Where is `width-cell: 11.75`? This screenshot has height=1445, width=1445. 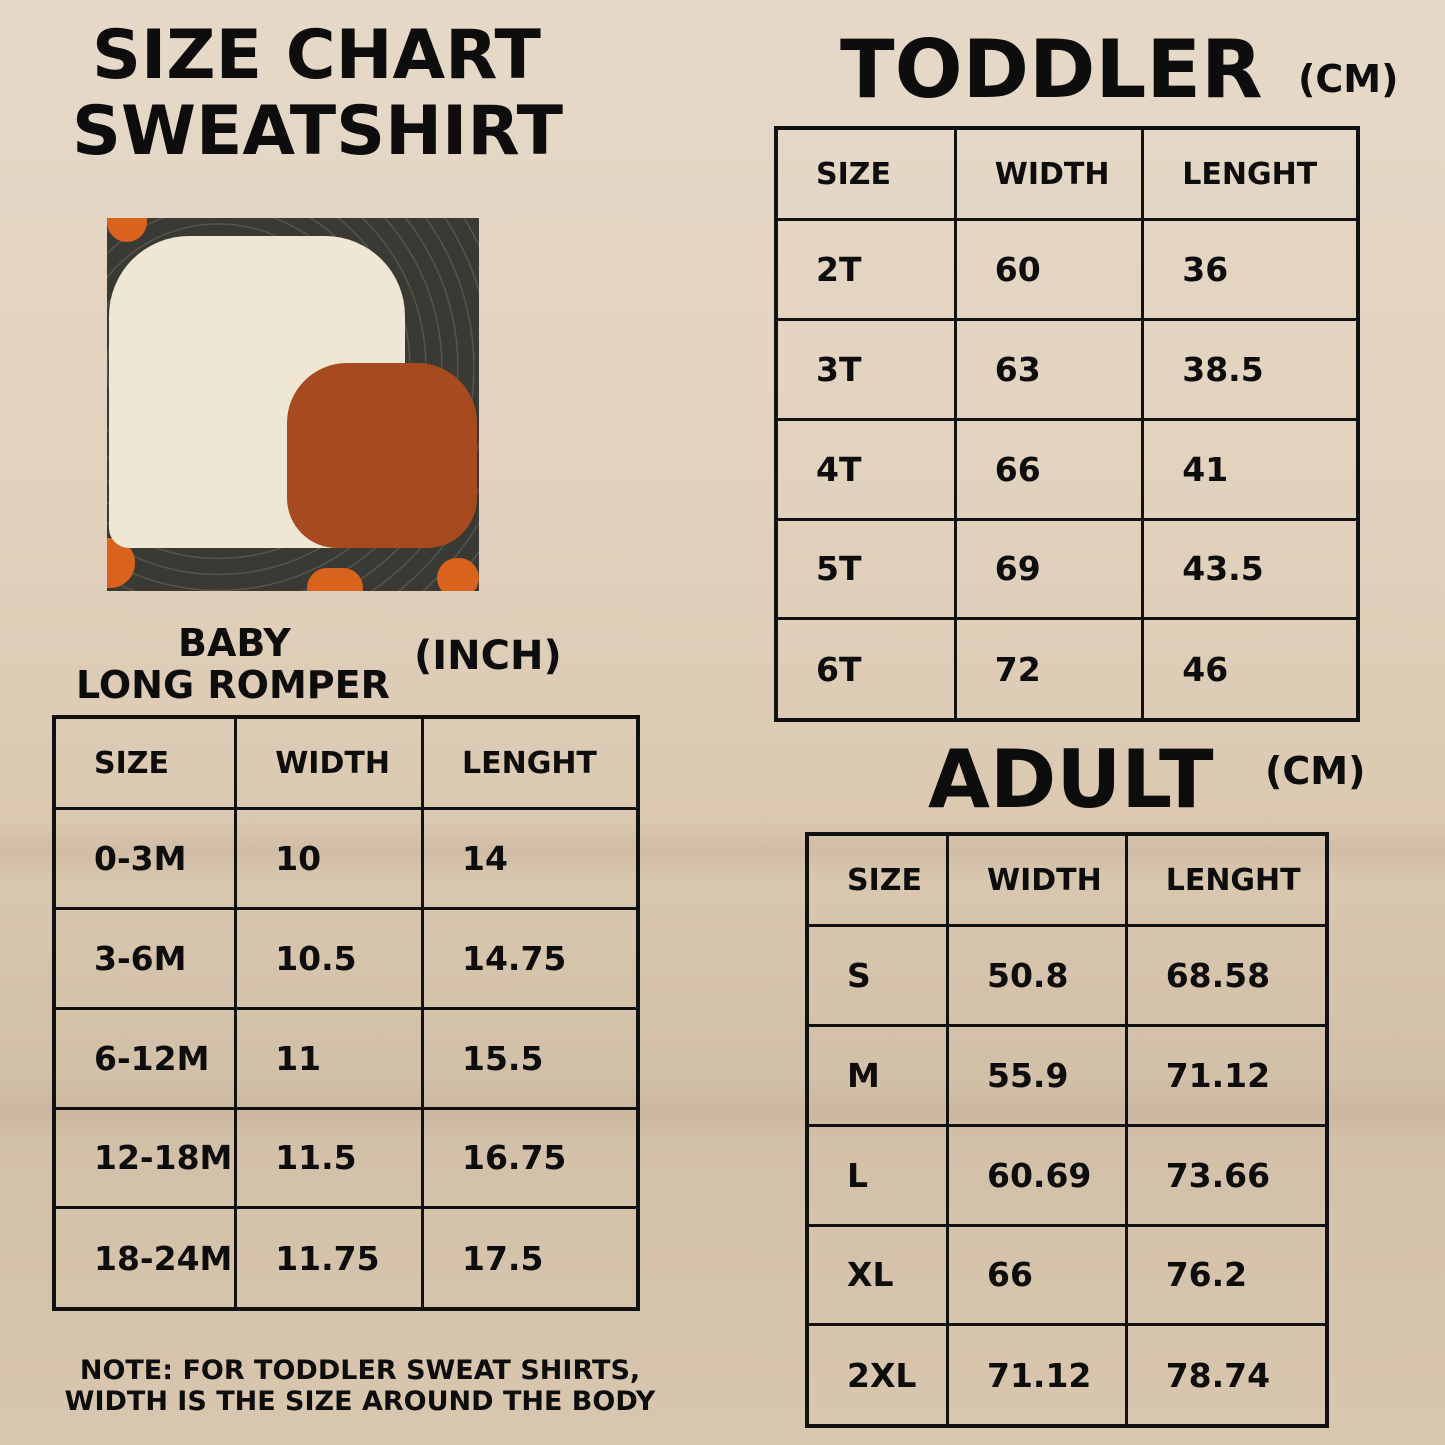 width-cell: 11.75 is located at coordinates (329, 1258).